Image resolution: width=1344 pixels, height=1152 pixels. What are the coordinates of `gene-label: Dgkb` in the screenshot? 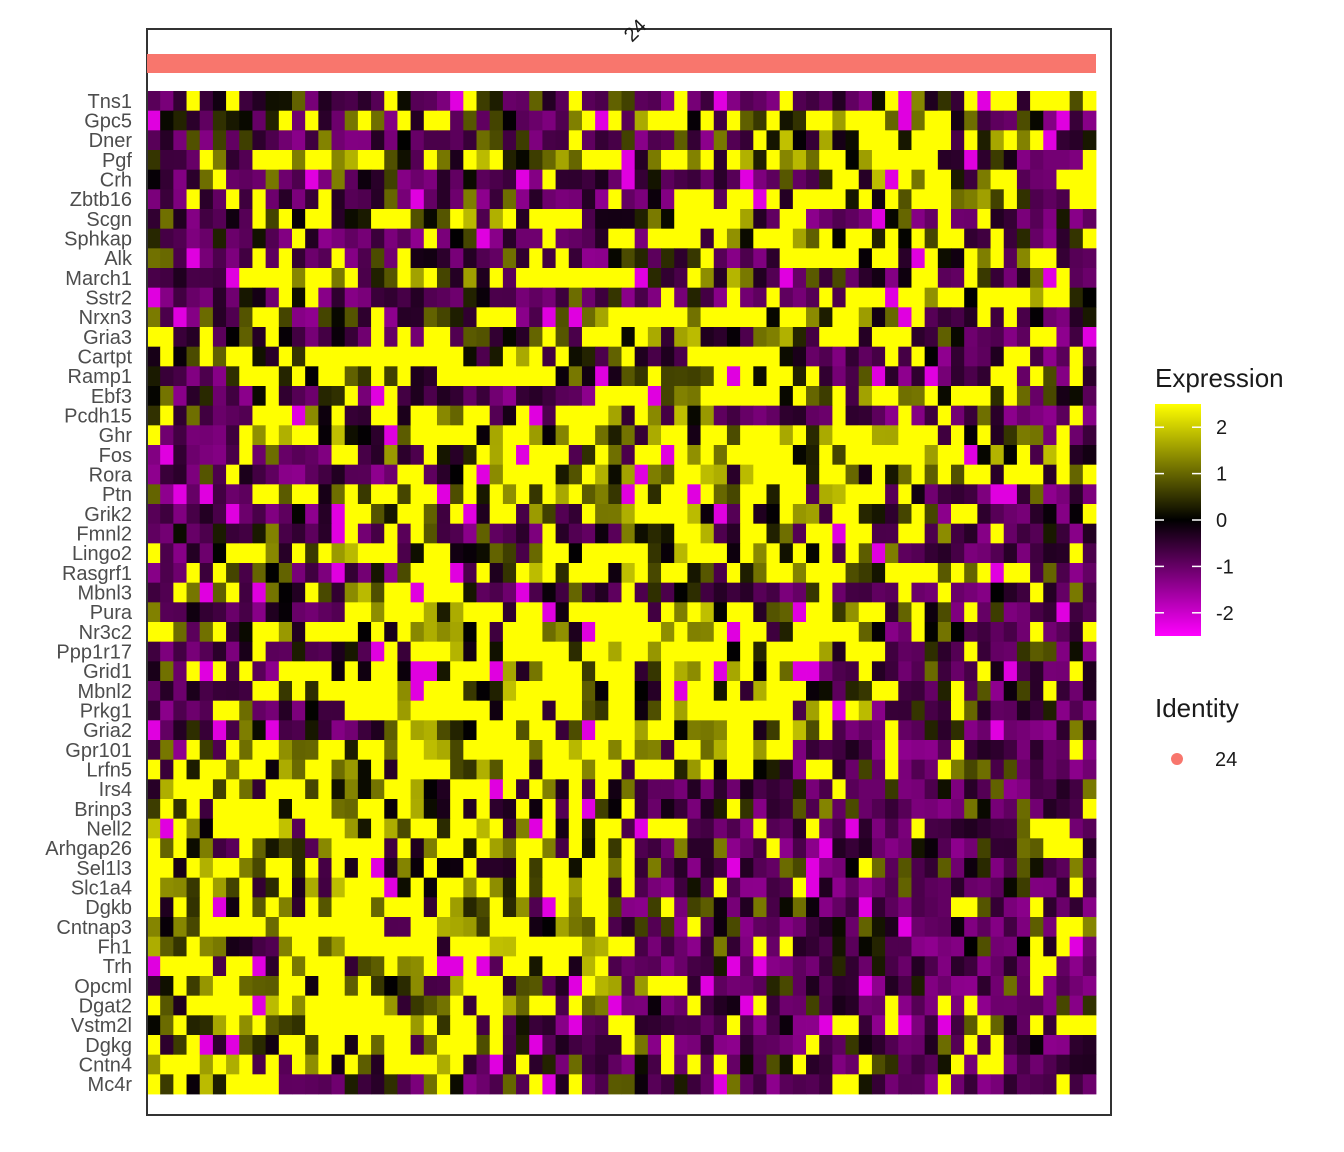 It's located at (108, 908).